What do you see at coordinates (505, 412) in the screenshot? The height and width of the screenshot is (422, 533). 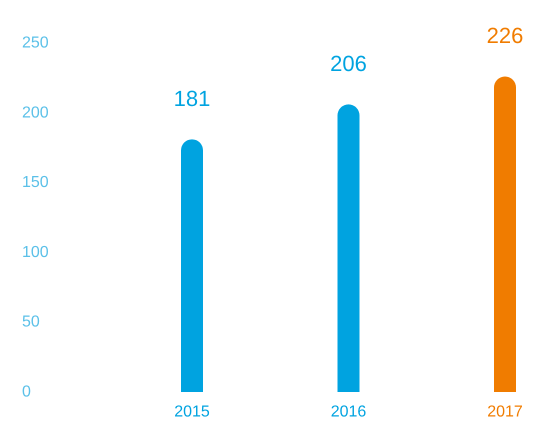 I see `x-tick-label: 2017` at bounding box center [505, 412].